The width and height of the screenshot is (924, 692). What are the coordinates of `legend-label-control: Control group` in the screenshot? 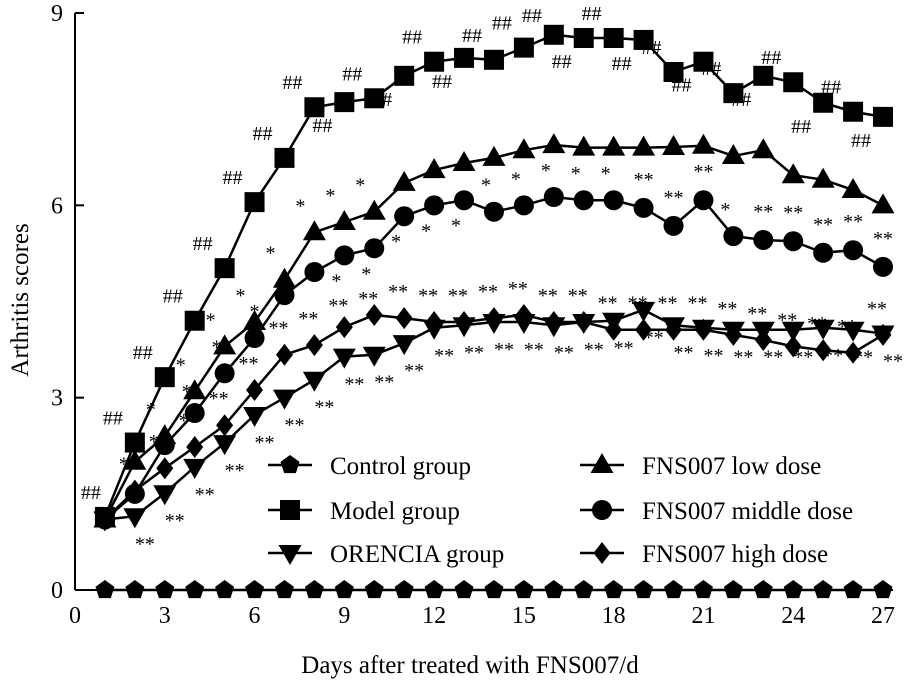 It's located at (400, 466).